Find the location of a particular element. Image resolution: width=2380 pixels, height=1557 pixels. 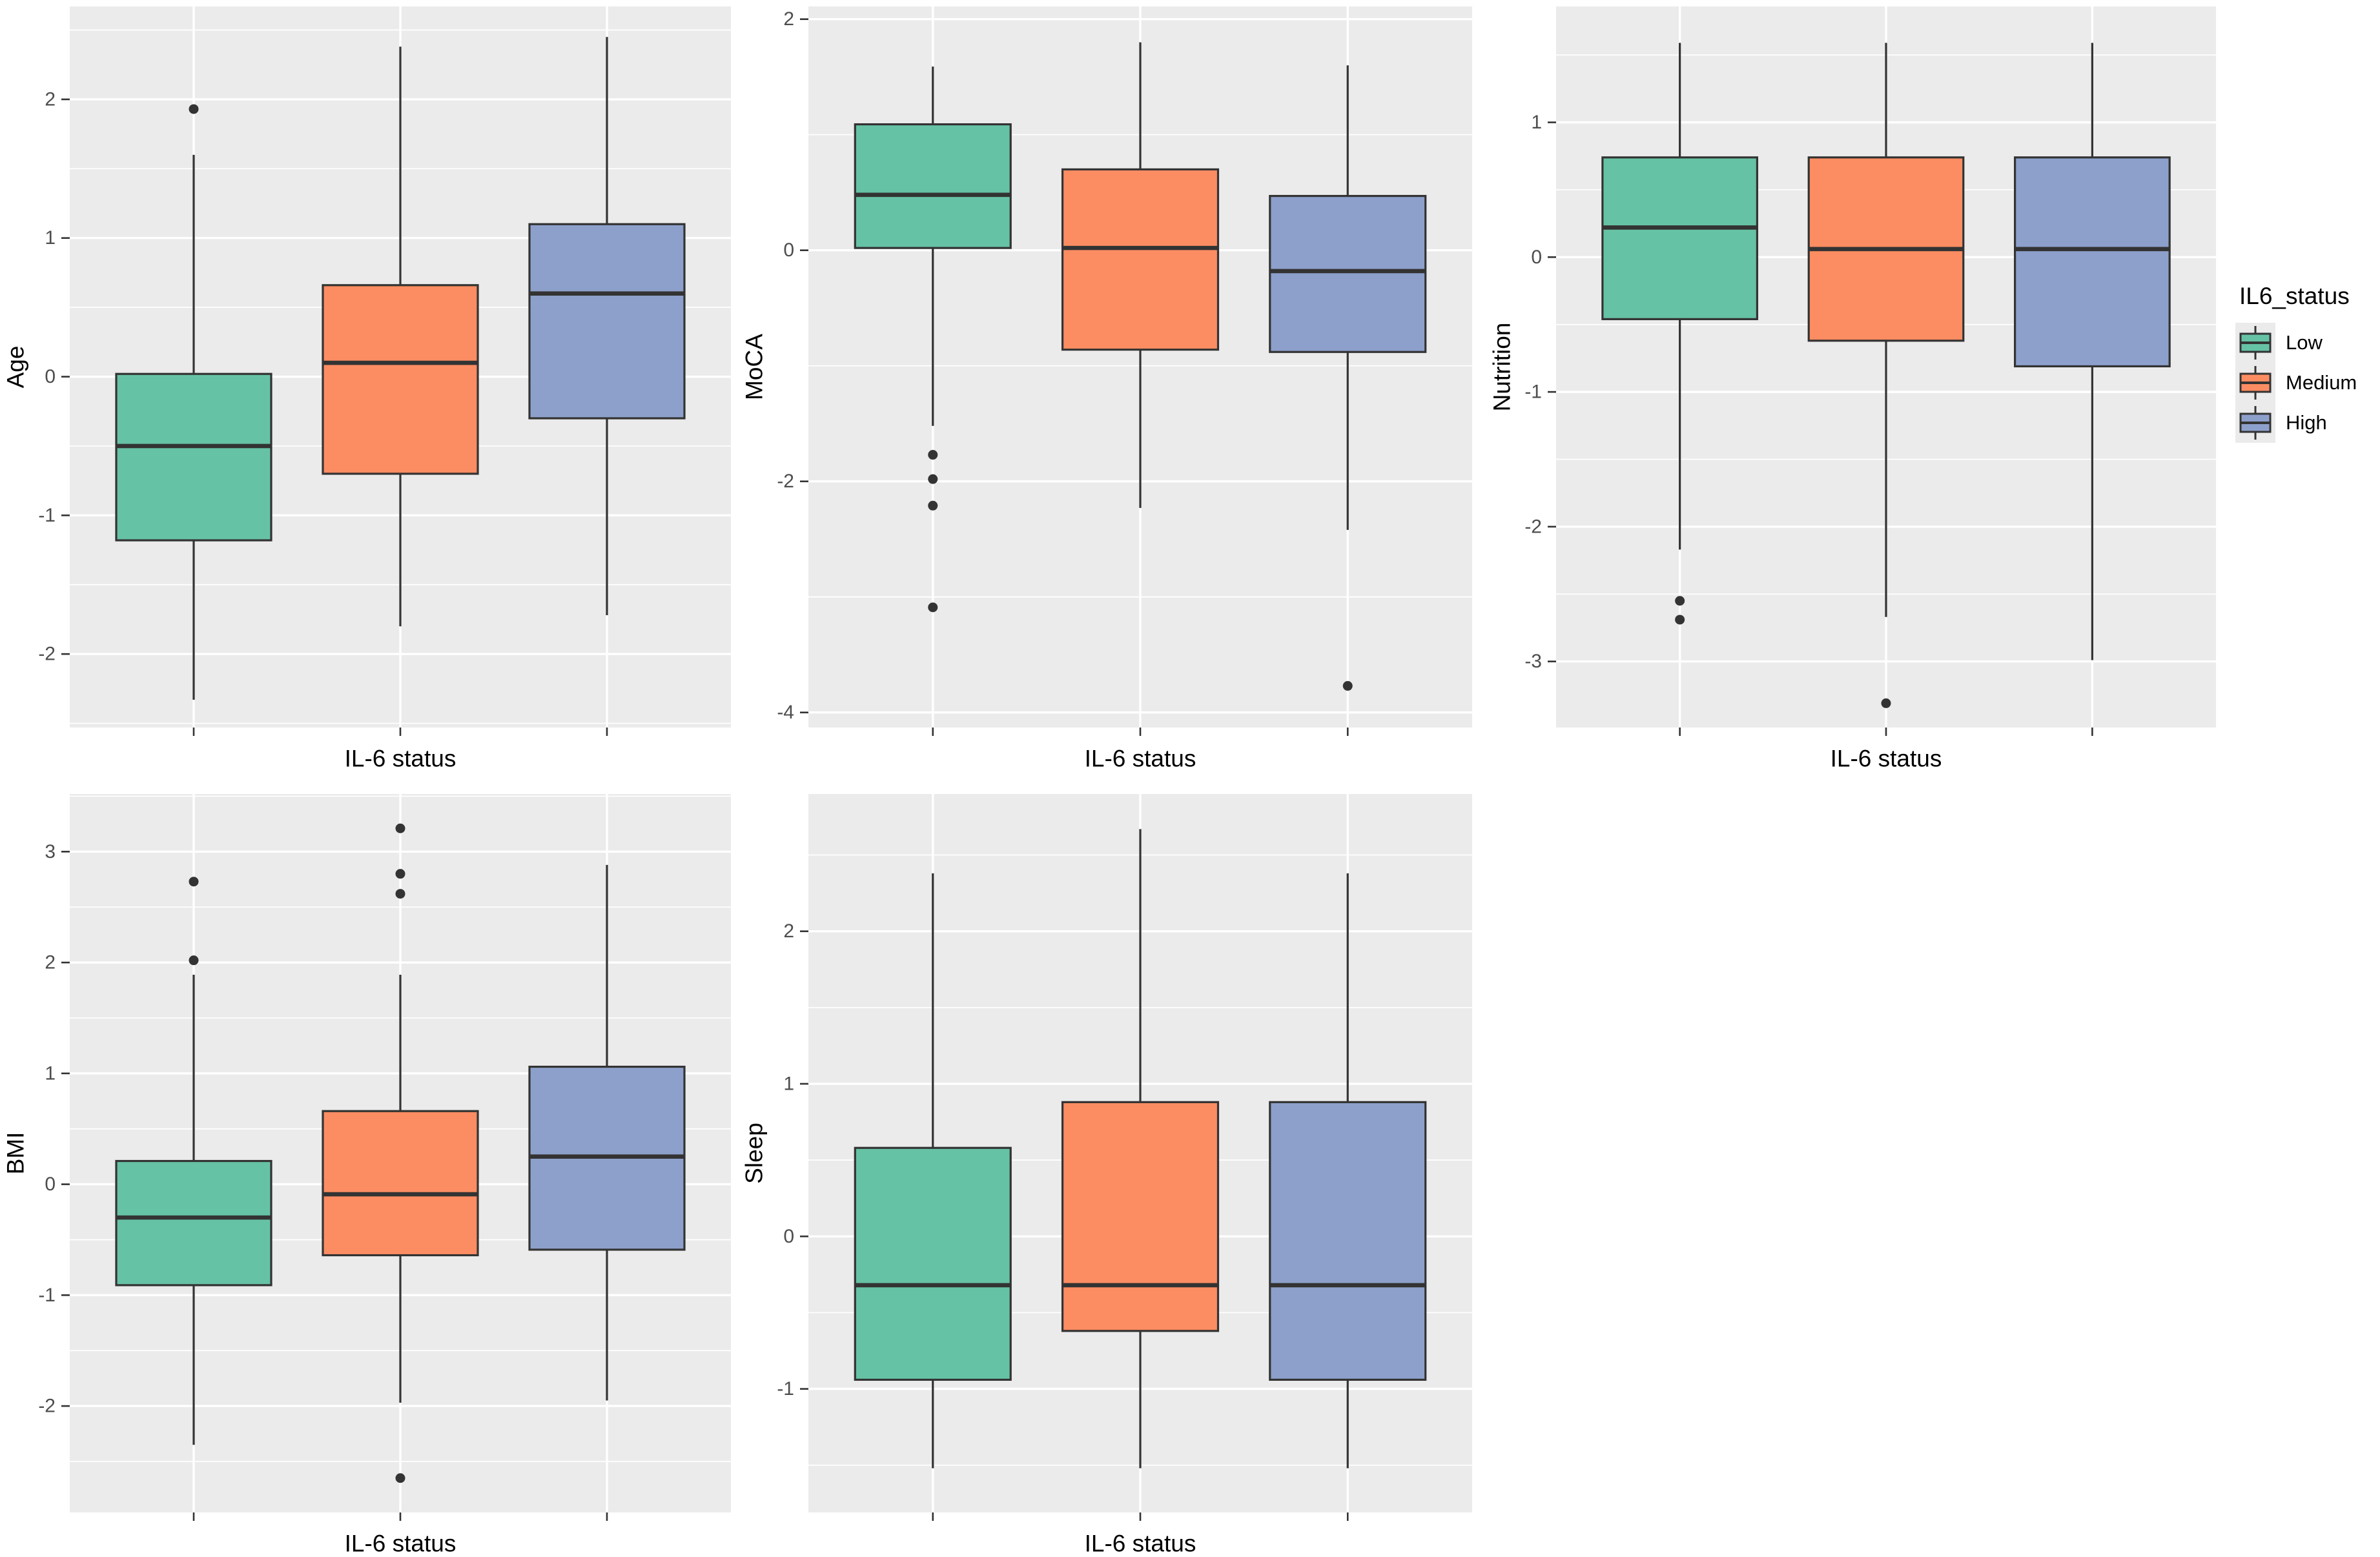

panel-bmi: -2 -1 0 1 2 3 BMI IL-6 status is located at coordinates (367, 1175).